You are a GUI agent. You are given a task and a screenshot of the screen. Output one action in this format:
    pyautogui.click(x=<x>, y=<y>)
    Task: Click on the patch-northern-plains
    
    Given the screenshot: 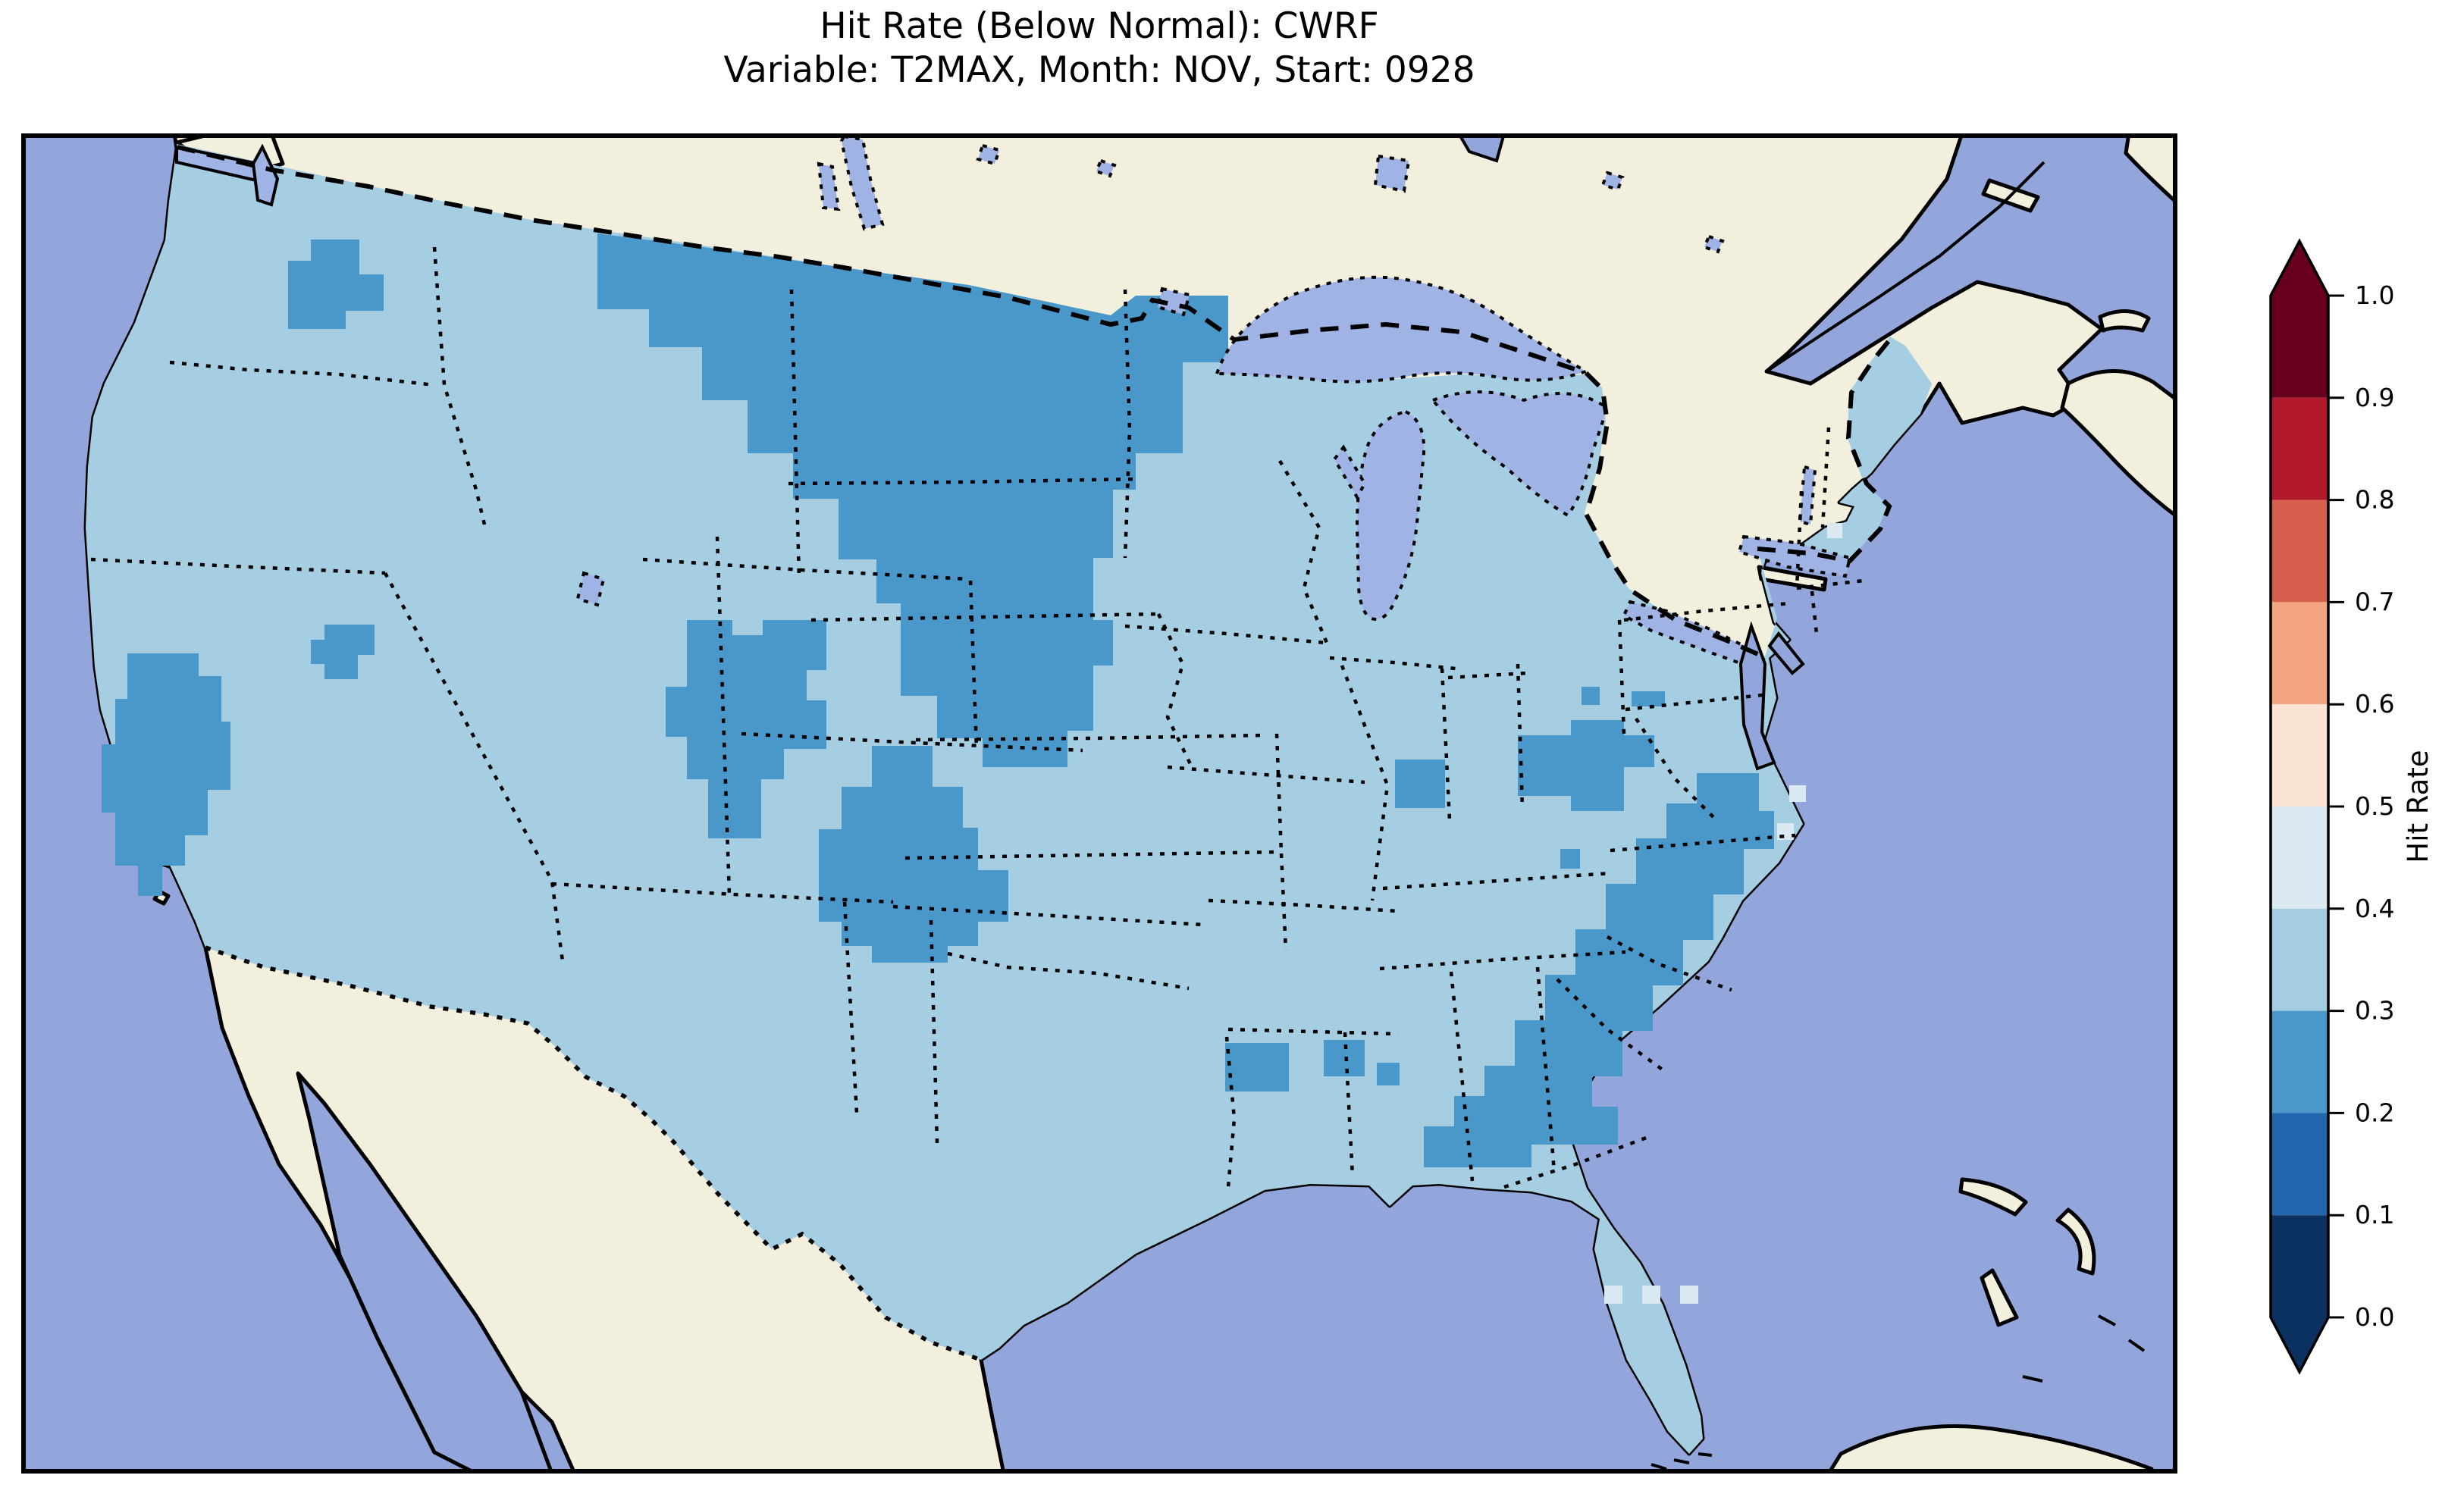 What is the action you would take?
    pyautogui.click(x=912, y=500)
    